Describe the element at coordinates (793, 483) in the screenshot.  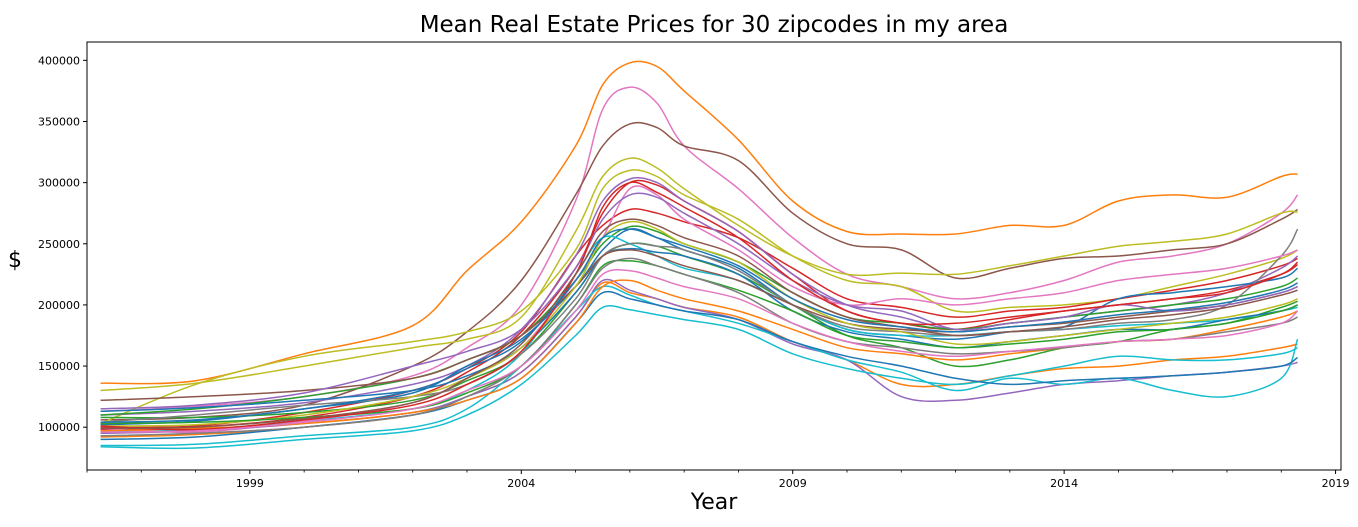
I see `x-tick-label-2009: 2009` at that location.